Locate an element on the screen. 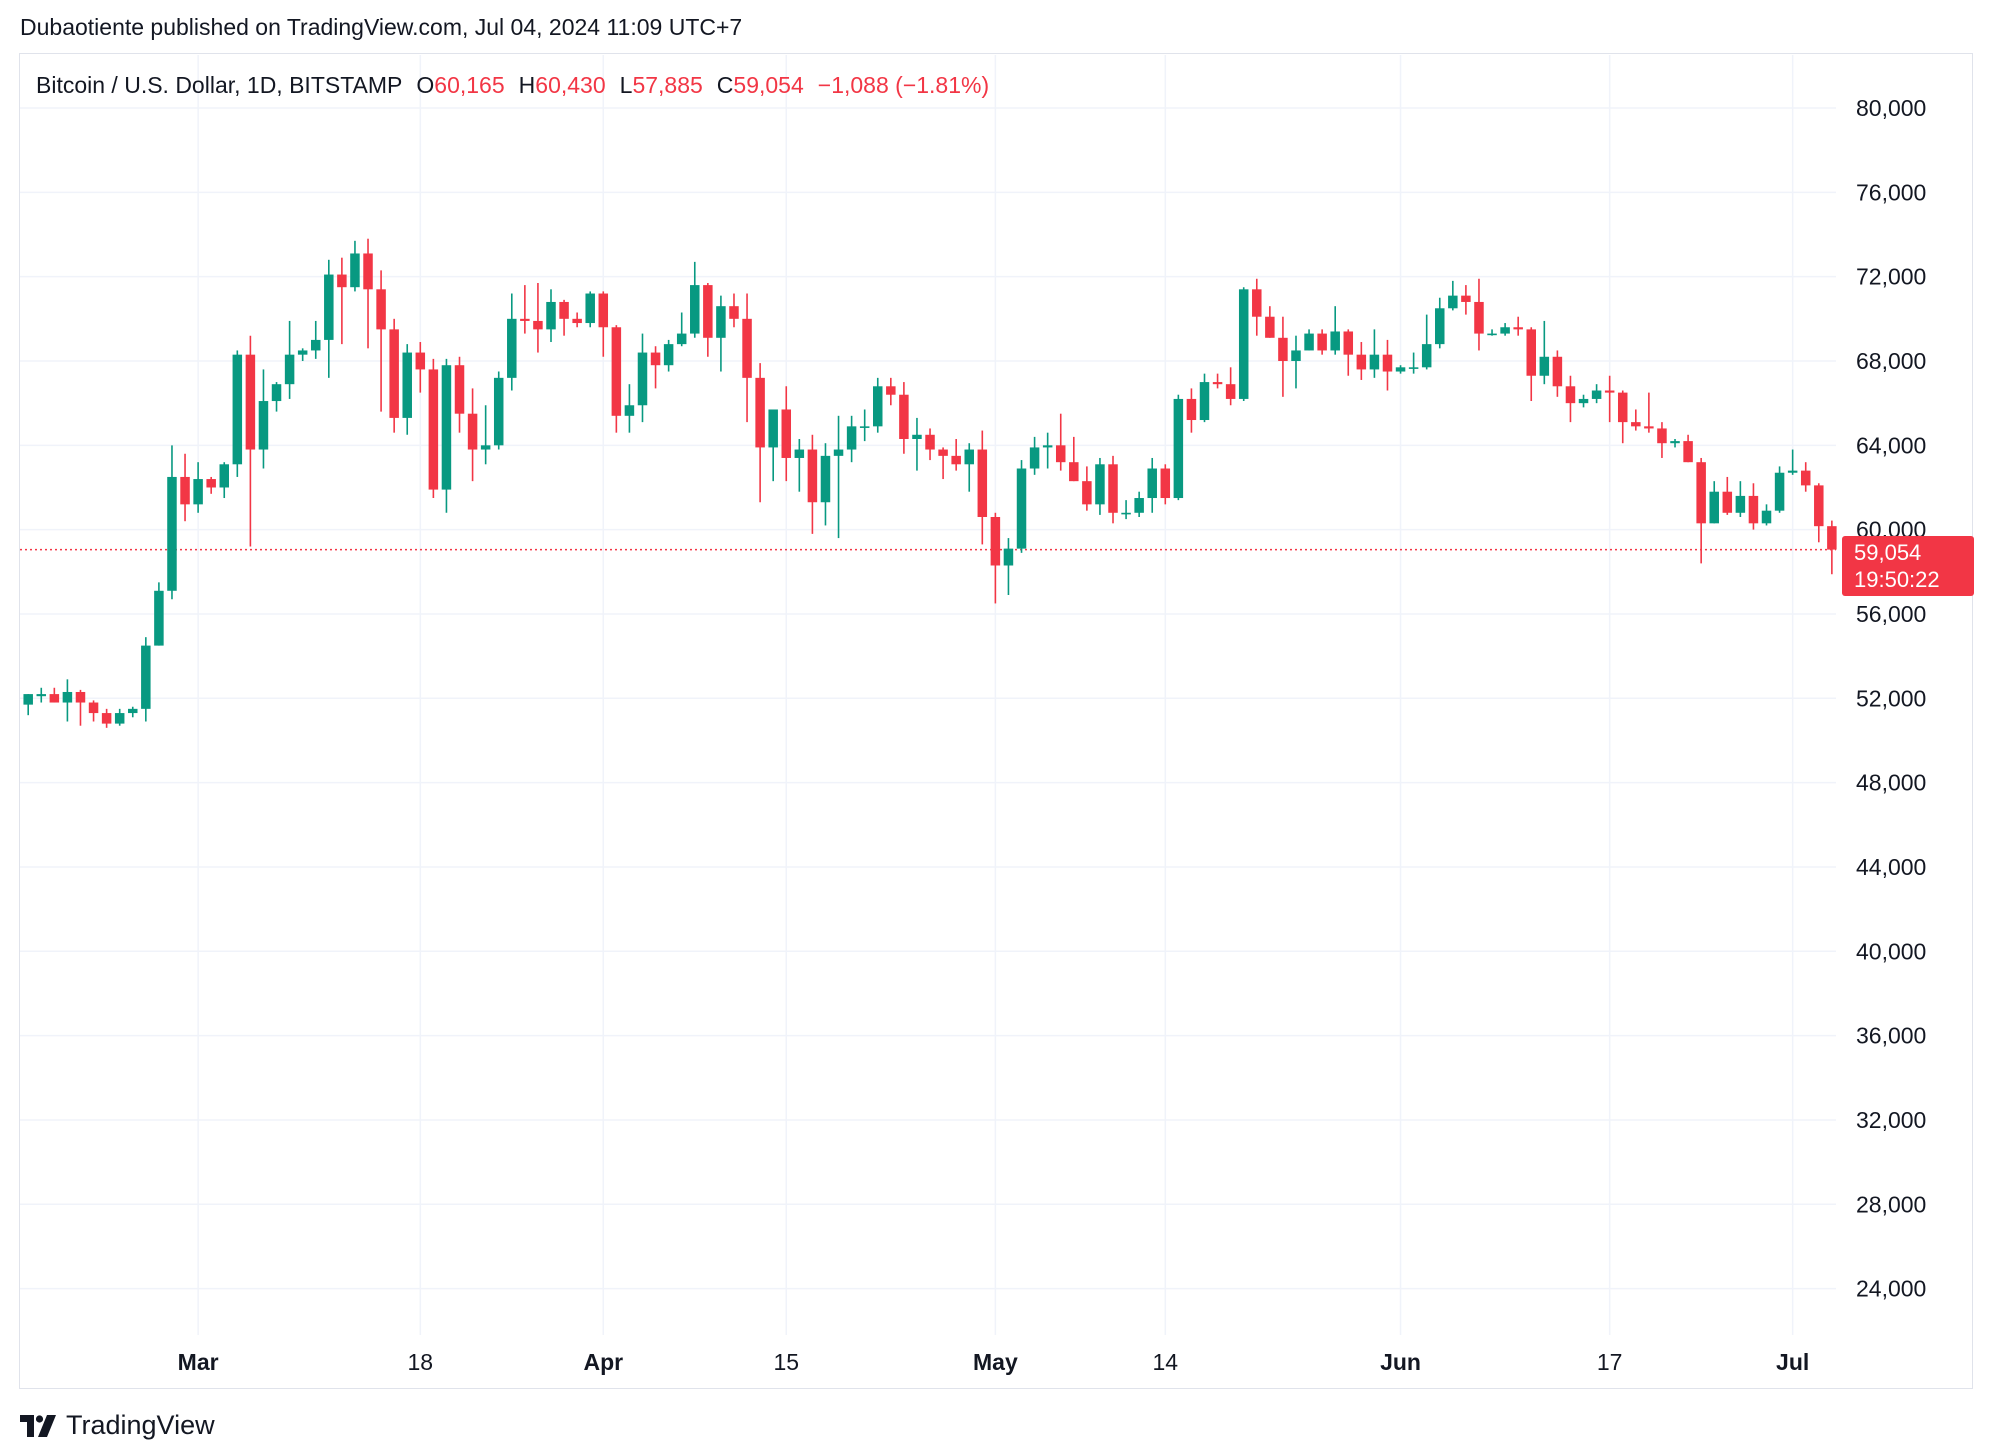 The height and width of the screenshot is (1454, 1998). x-axis-tick-label: Mar is located at coordinates (198, 1362).